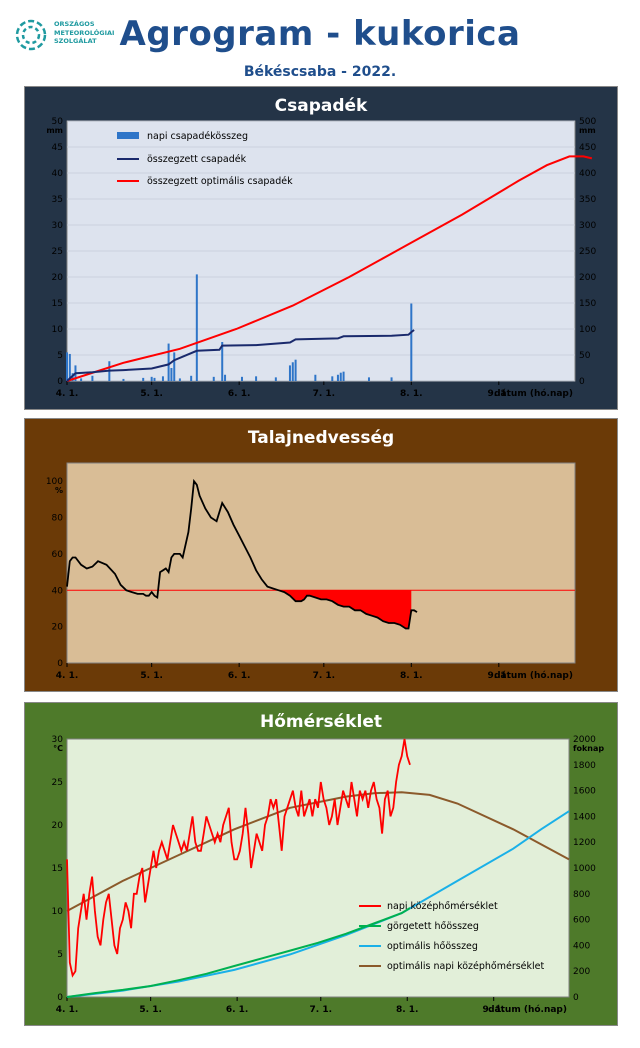 The image size is (640, 1048). I want to click on y-right-tick-label: 1200, so click(584, 843).